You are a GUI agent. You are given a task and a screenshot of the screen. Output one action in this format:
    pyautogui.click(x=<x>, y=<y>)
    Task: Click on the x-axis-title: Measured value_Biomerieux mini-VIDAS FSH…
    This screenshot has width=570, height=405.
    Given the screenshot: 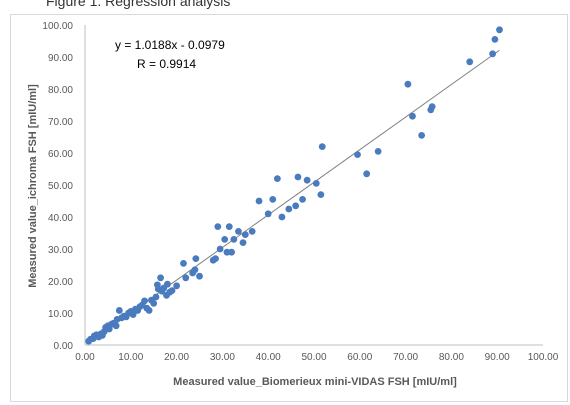 What is the action you would take?
    pyautogui.click(x=315, y=382)
    